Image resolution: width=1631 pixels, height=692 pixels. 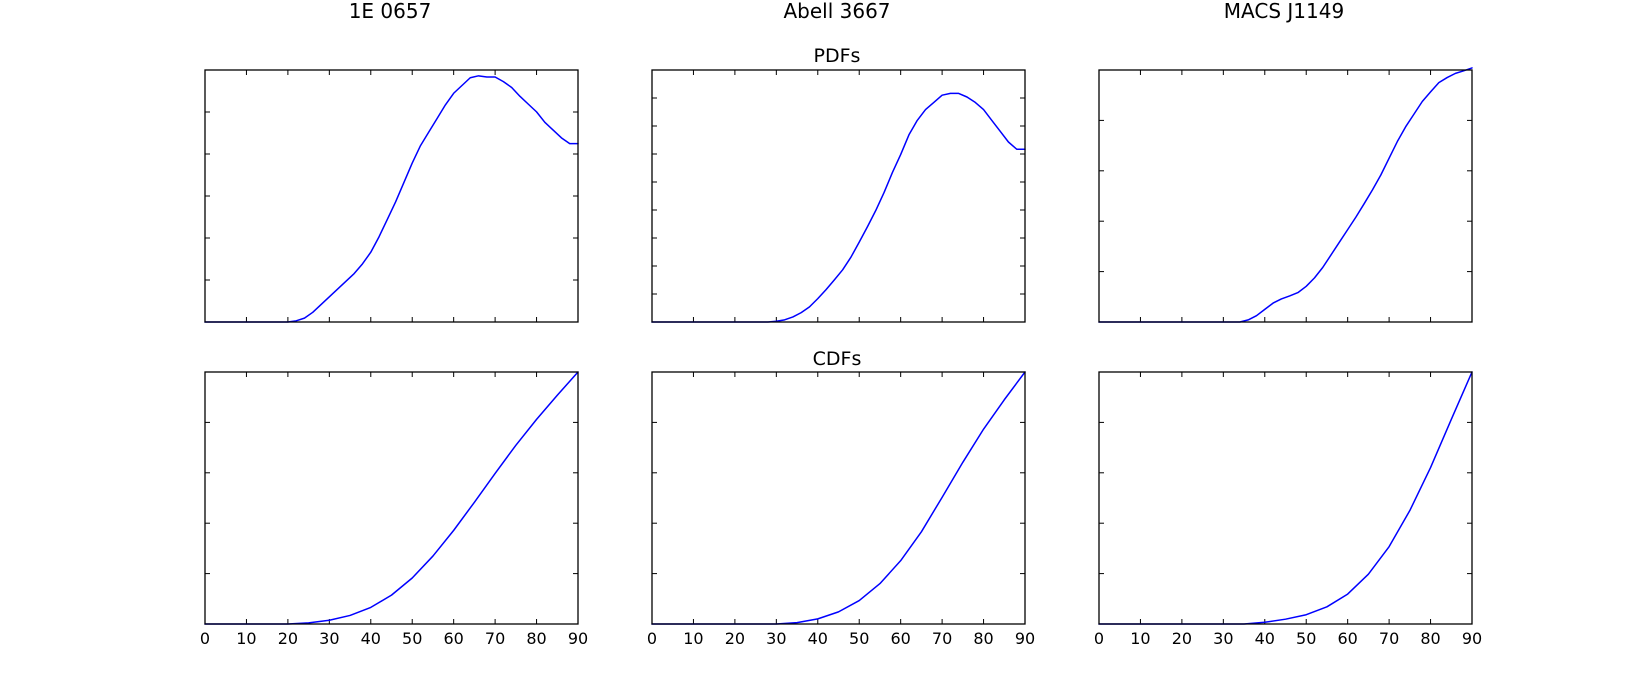 I want to click on column-title-1e0657: 1E 0657, so click(x=390, y=11).